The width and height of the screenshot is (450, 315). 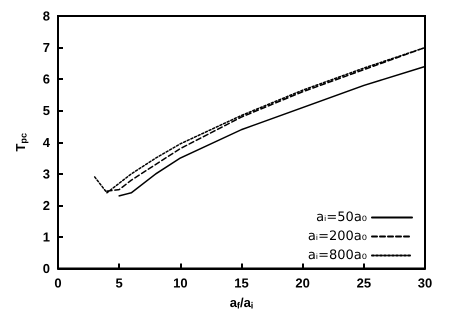 I want to click on x-tick-label: 30, so click(x=425, y=283).